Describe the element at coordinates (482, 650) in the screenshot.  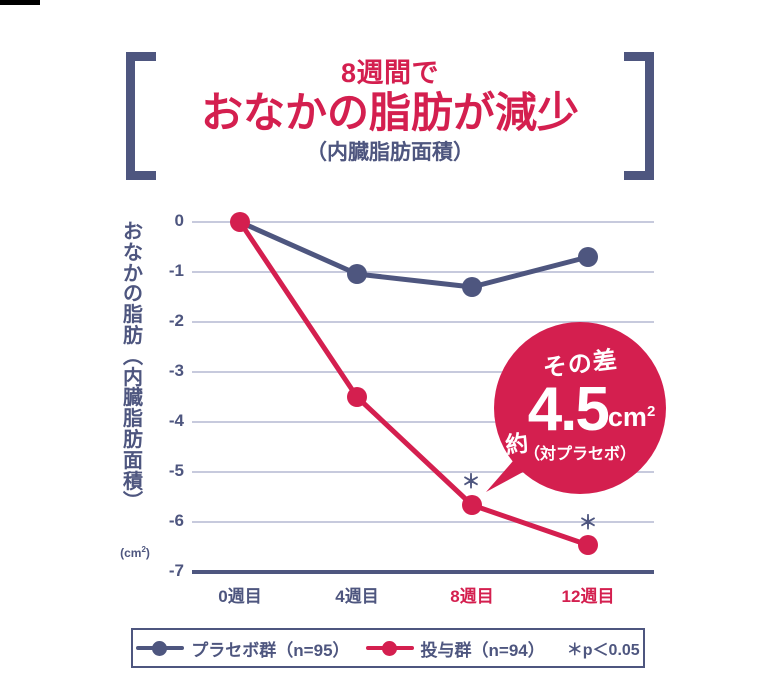
I see `legend-label-treatment: 投与群（n=94）` at that location.